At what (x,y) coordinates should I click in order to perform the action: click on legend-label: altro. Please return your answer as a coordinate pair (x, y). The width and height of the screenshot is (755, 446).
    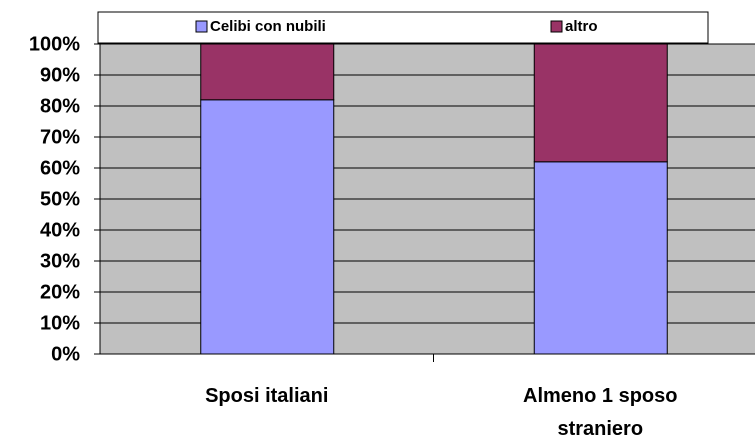
    Looking at the image, I should click on (581, 26).